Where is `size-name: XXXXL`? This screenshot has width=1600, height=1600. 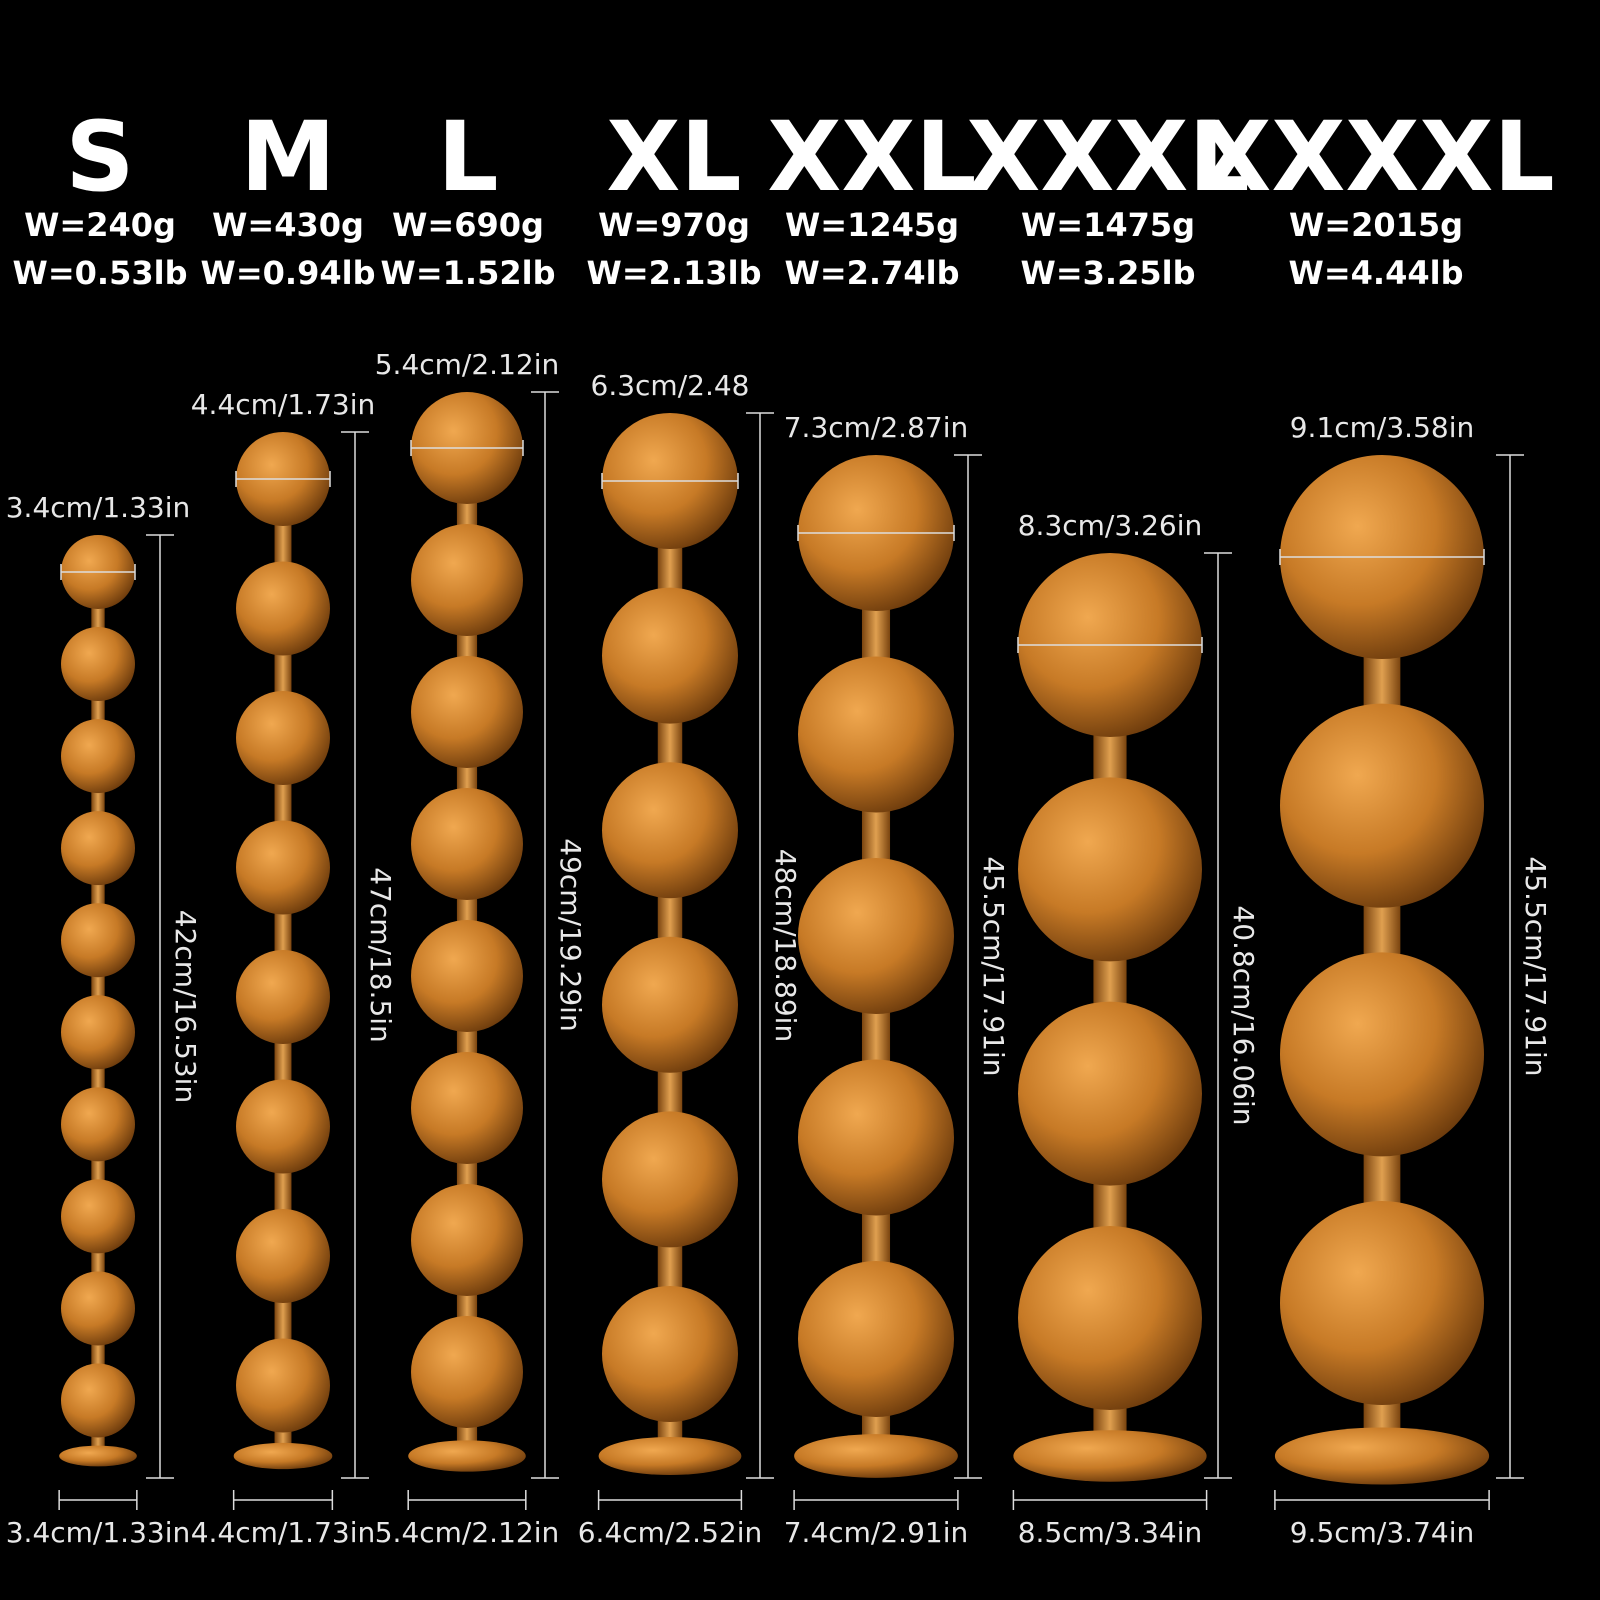 size-name: XXXXL is located at coordinates (1375, 157).